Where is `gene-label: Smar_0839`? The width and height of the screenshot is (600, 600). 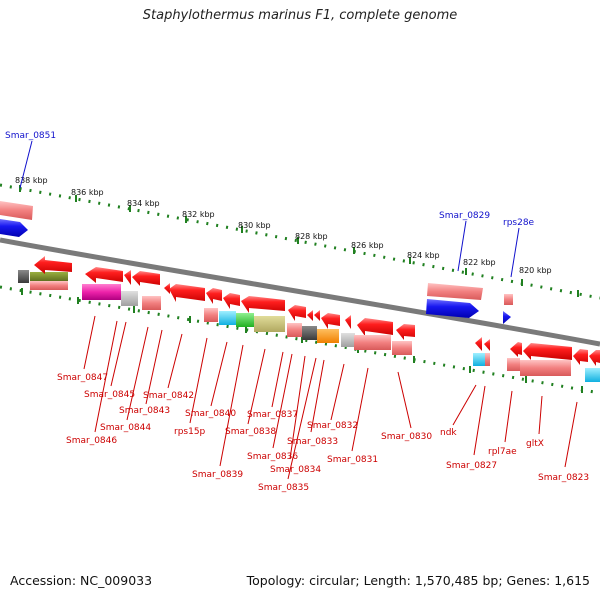 gene-label: Smar_0839 is located at coordinates (217, 475).